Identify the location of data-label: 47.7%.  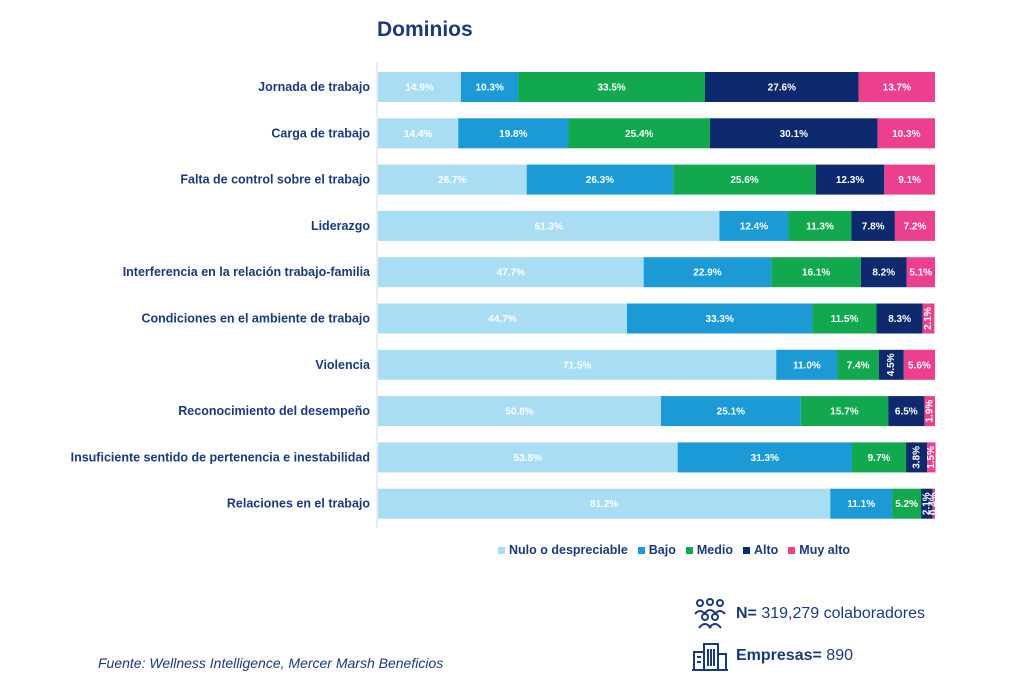
(511, 273).